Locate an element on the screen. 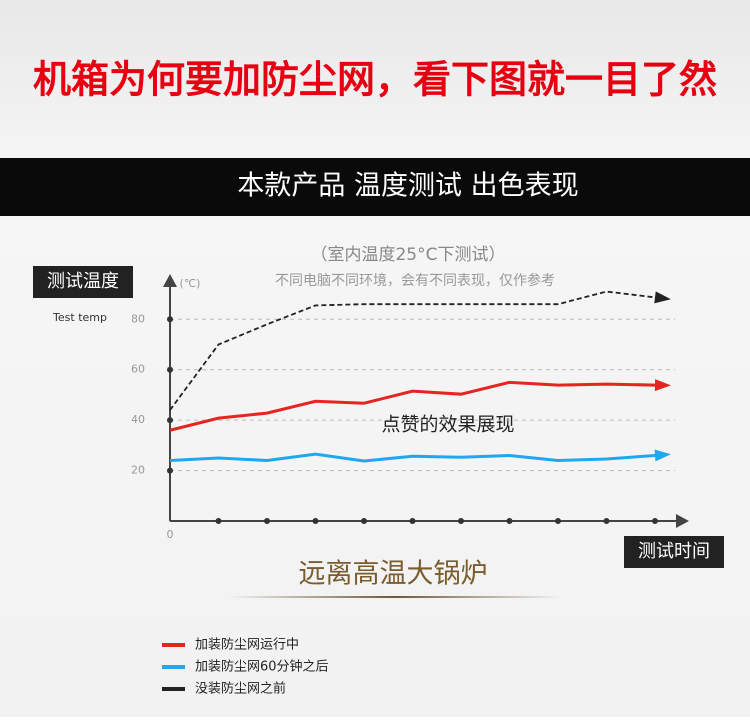 The width and height of the screenshot is (750, 721). y-unit: (℃) is located at coordinates (190, 283).